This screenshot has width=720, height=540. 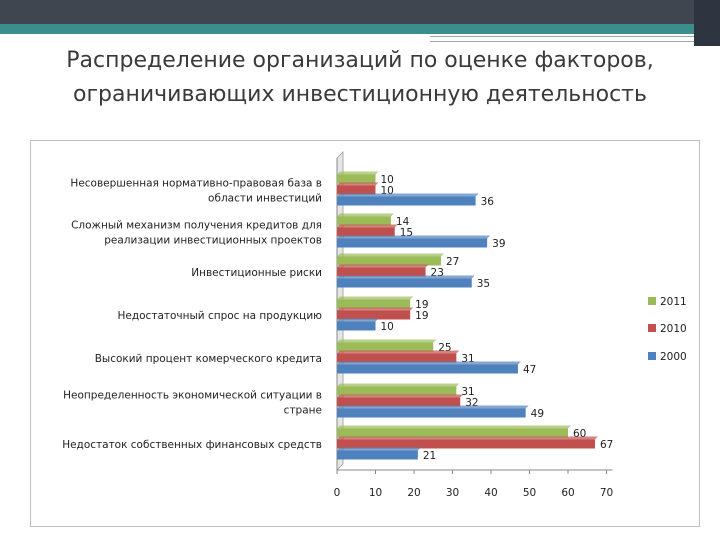 I want to click on category-label: Высокий процент комерческого кредита, so click(x=208, y=359).